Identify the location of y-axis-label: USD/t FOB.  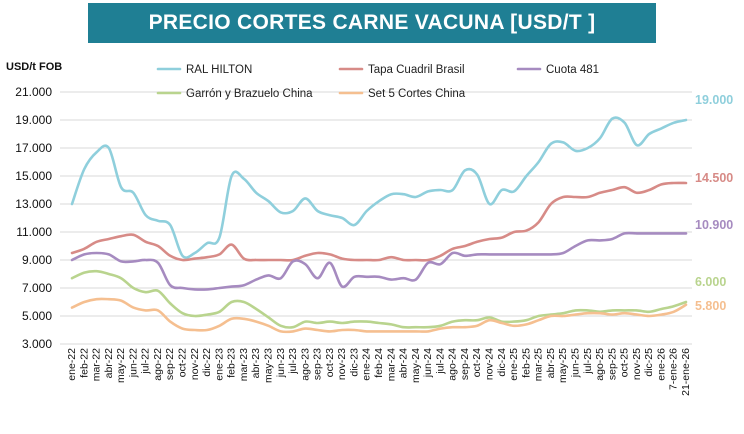
(34, 67).